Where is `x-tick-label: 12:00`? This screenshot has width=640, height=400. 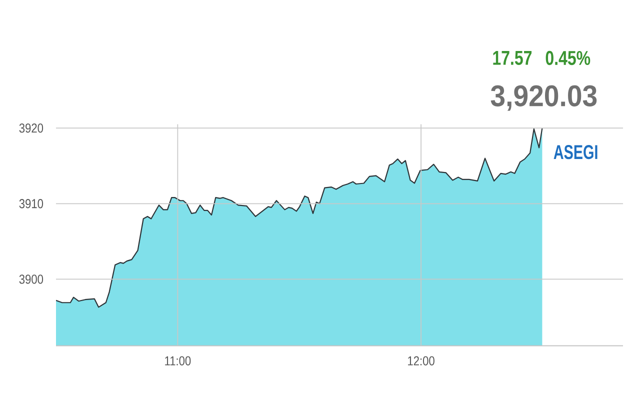
x-tick-label: 12:00 is located at coordinates (421, 361).